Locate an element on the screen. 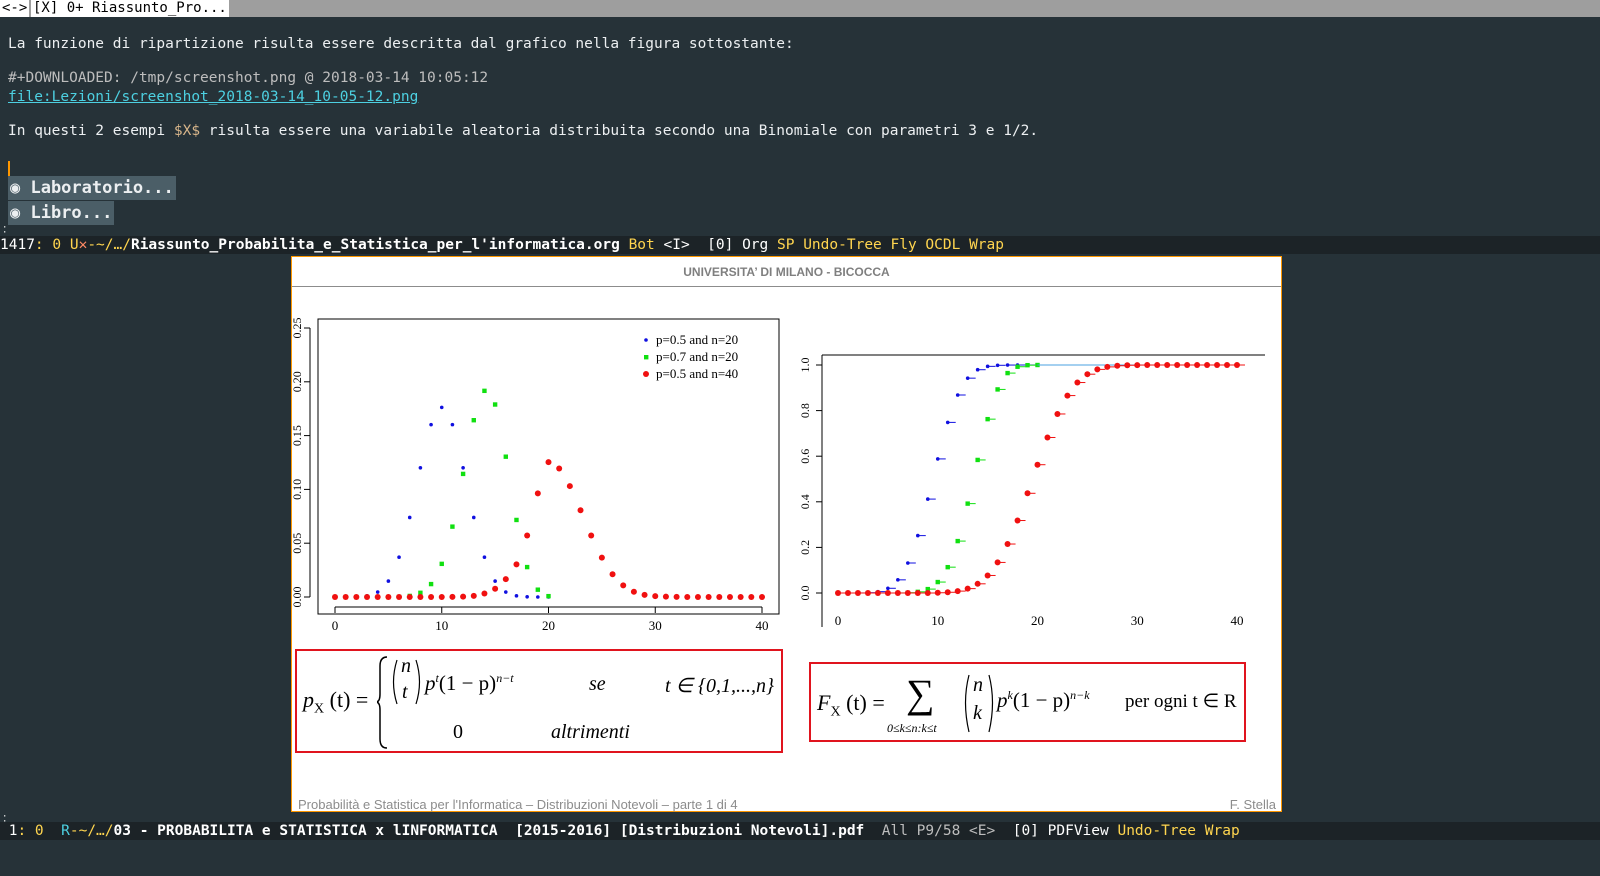  pmf-y-tick-label: 0.25 is located at coordinates (298, 328).